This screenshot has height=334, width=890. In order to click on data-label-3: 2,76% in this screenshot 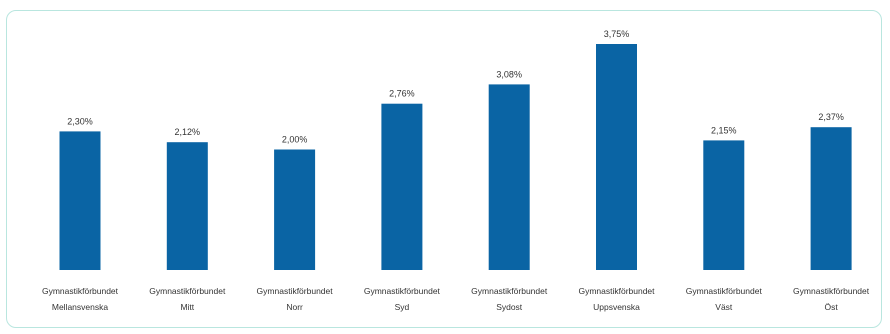, I will do `click(402, 94)`.